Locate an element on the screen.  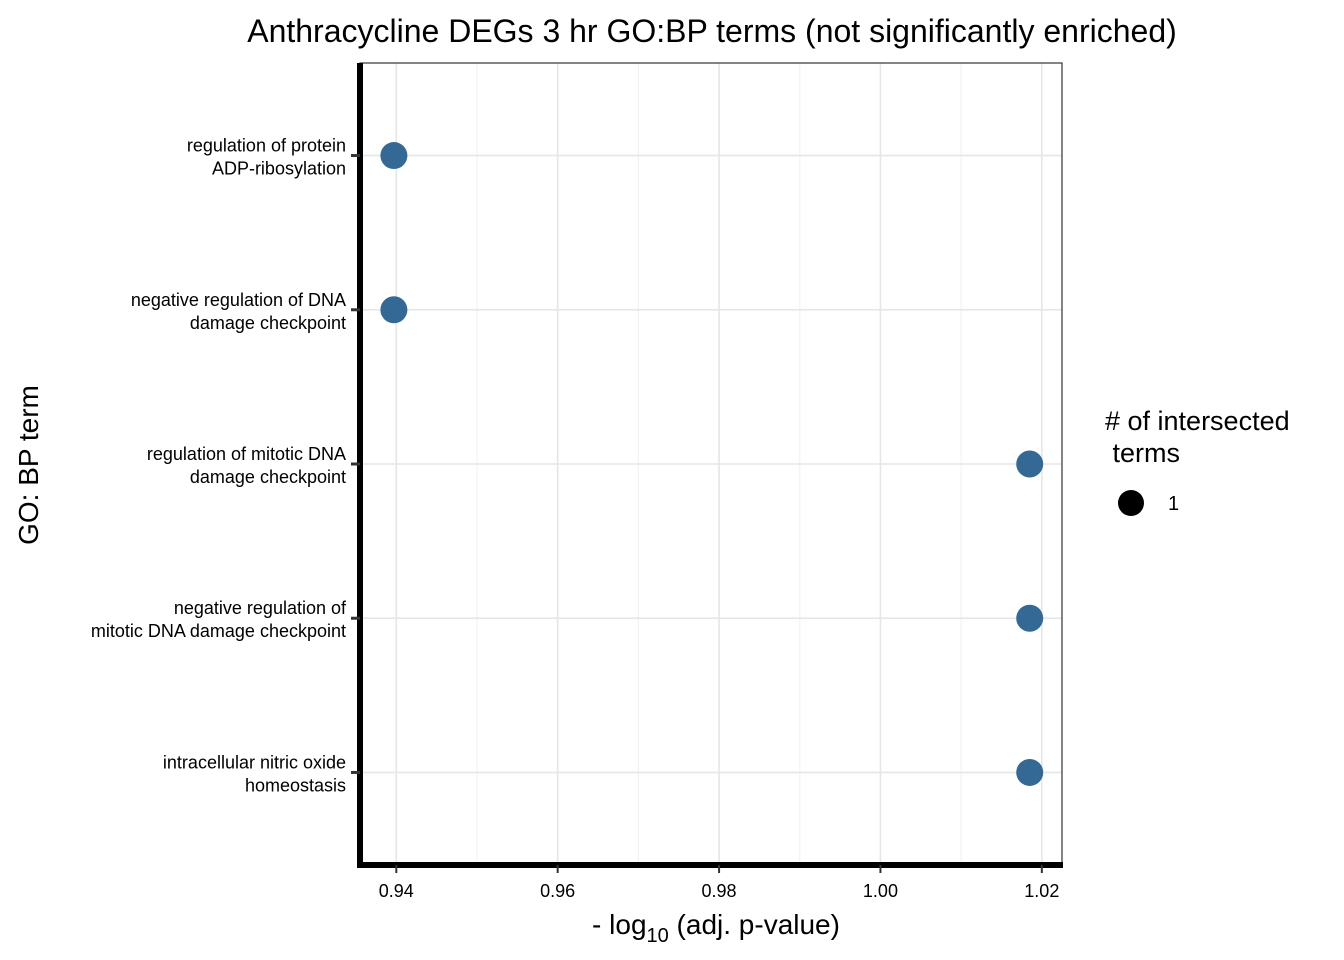
y-tick-label-line: ADP-ribosylation is located at coordinates (279, 169).